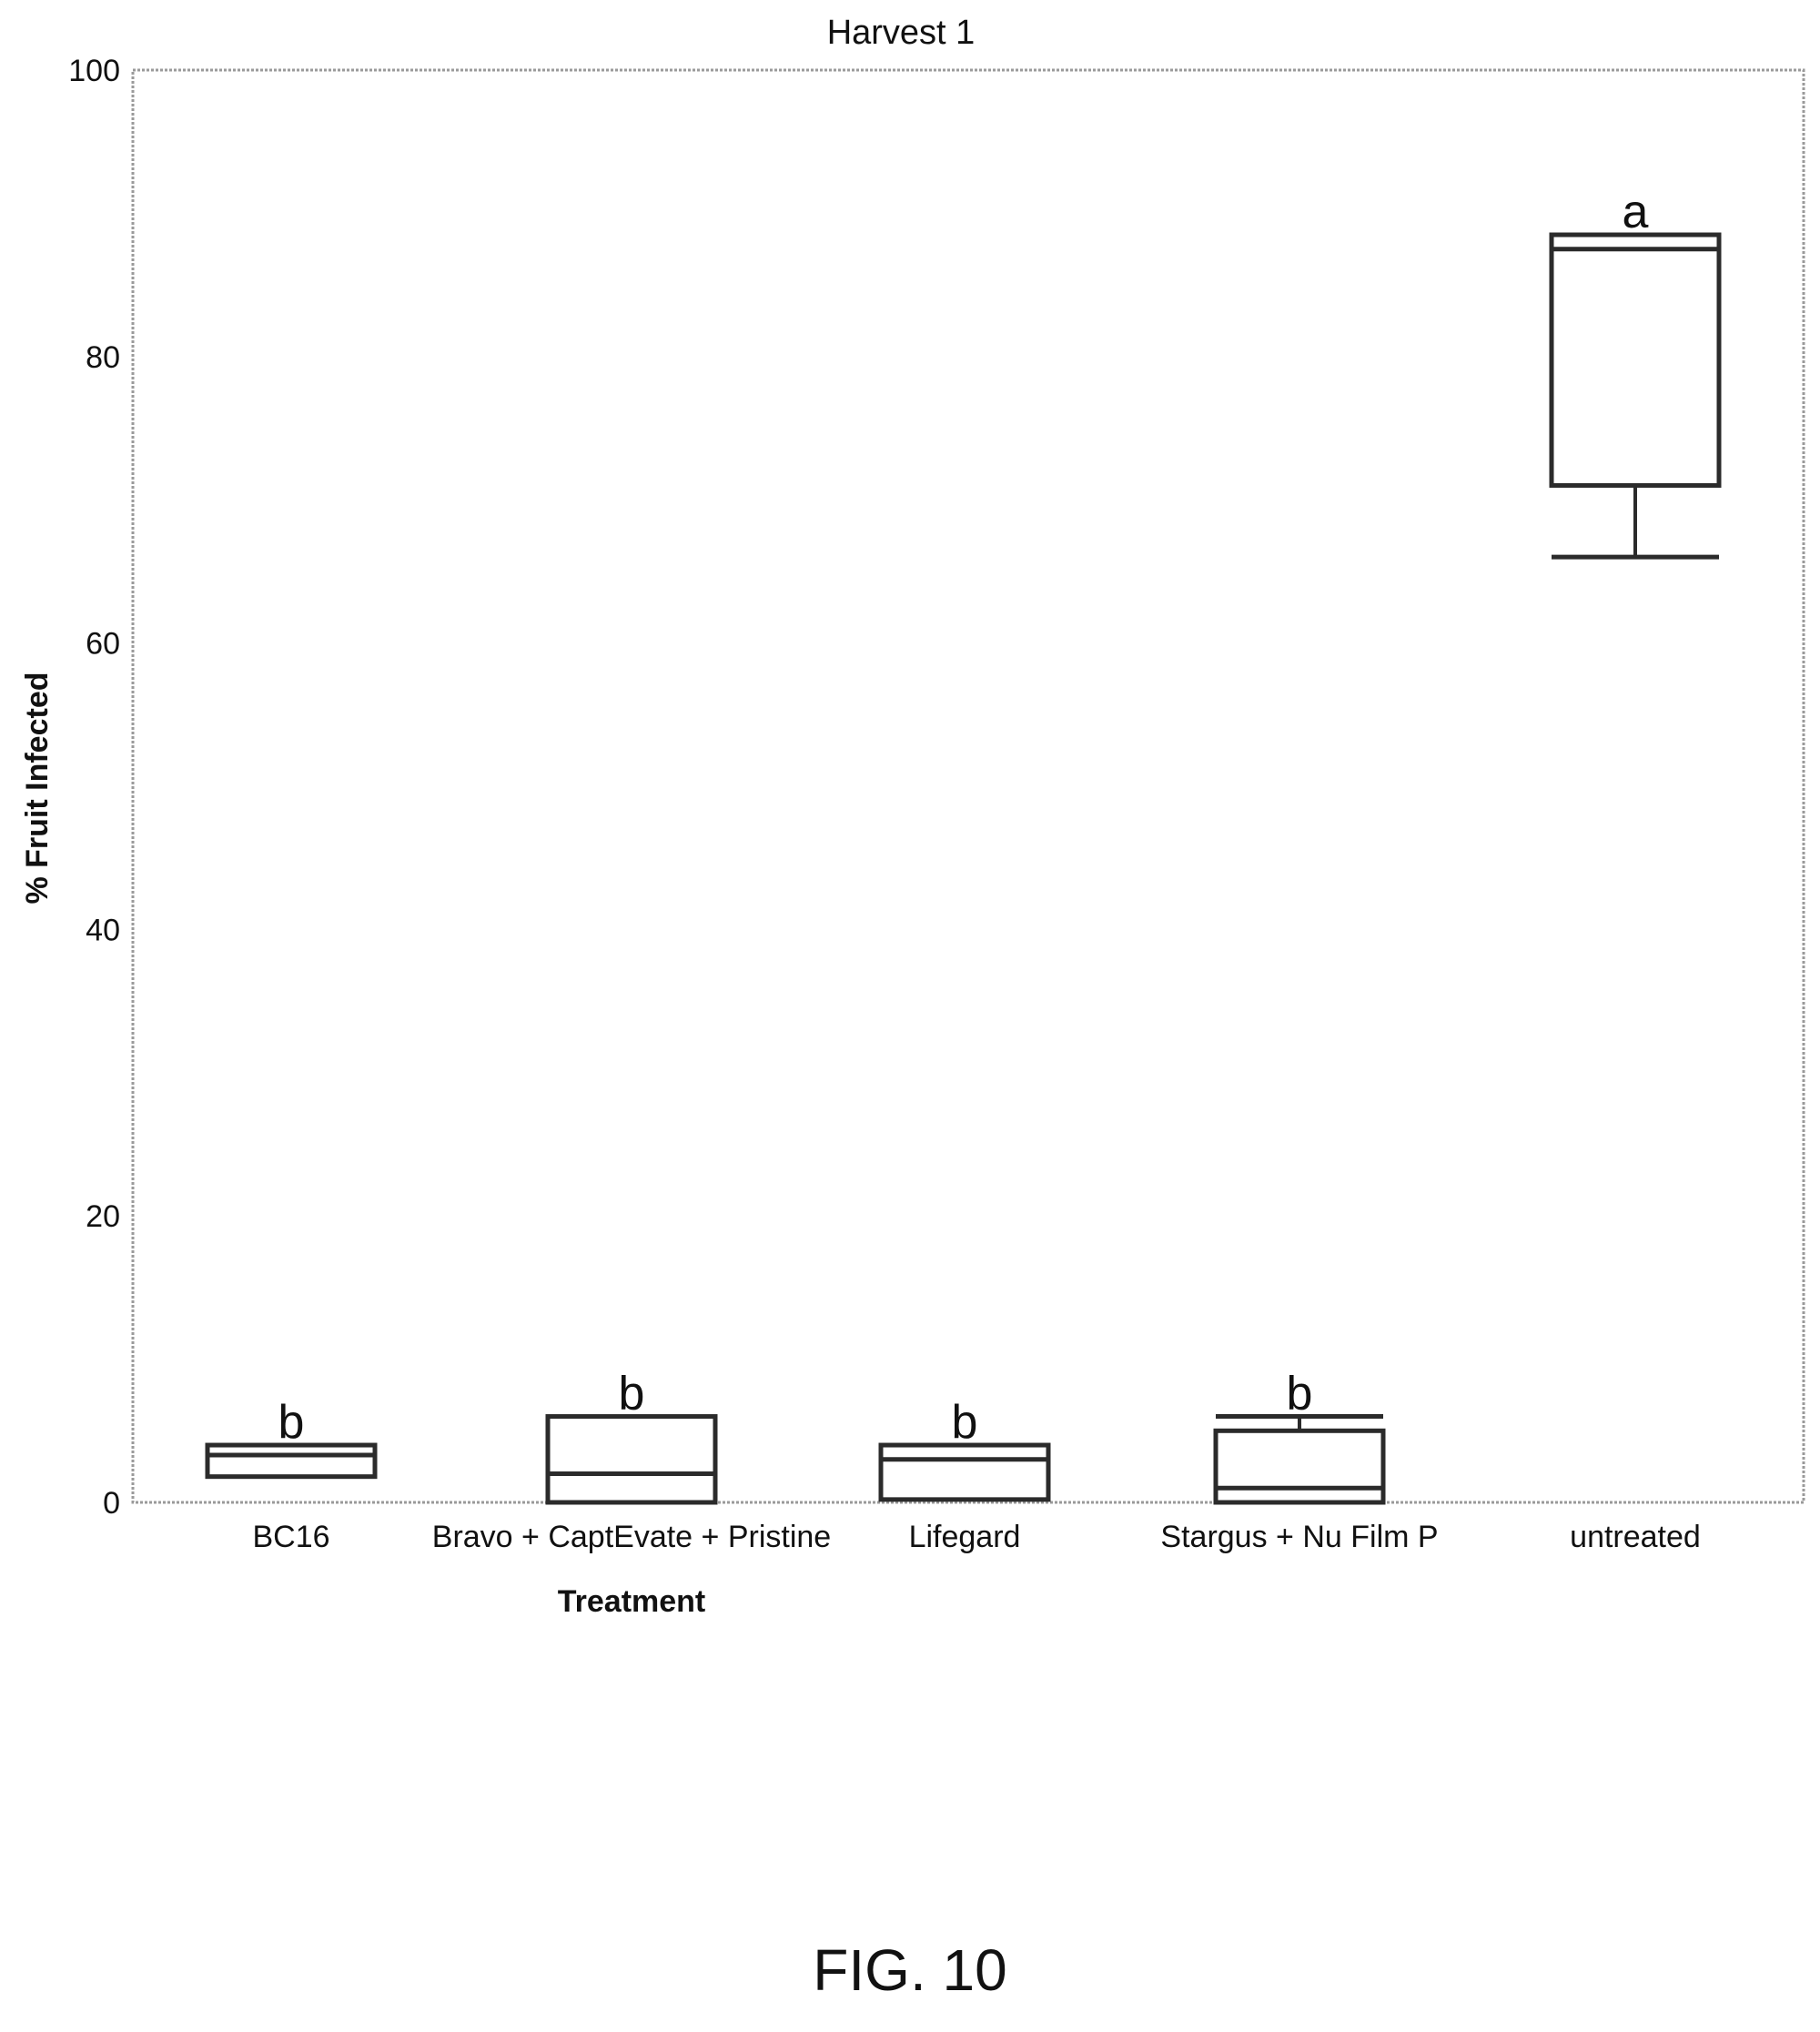  Describe the element at coordinates (103, 644) in the screenshot. I see `y-tick-label: 60` at that location.